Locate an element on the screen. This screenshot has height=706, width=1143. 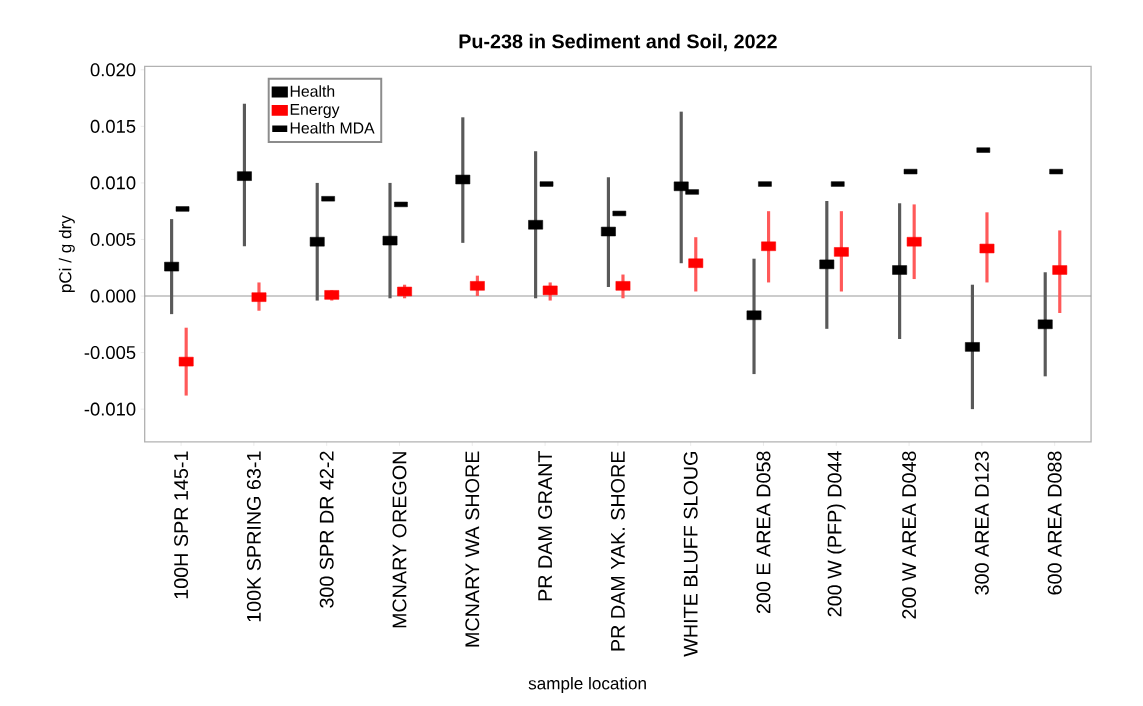
y-axis-title: pCi / g dry is located at coordinates (66, 254).